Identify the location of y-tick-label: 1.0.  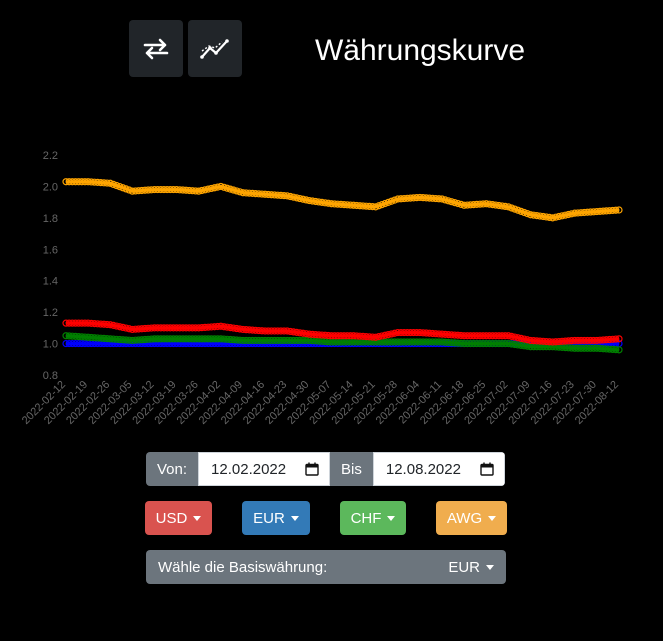
(50, 345).